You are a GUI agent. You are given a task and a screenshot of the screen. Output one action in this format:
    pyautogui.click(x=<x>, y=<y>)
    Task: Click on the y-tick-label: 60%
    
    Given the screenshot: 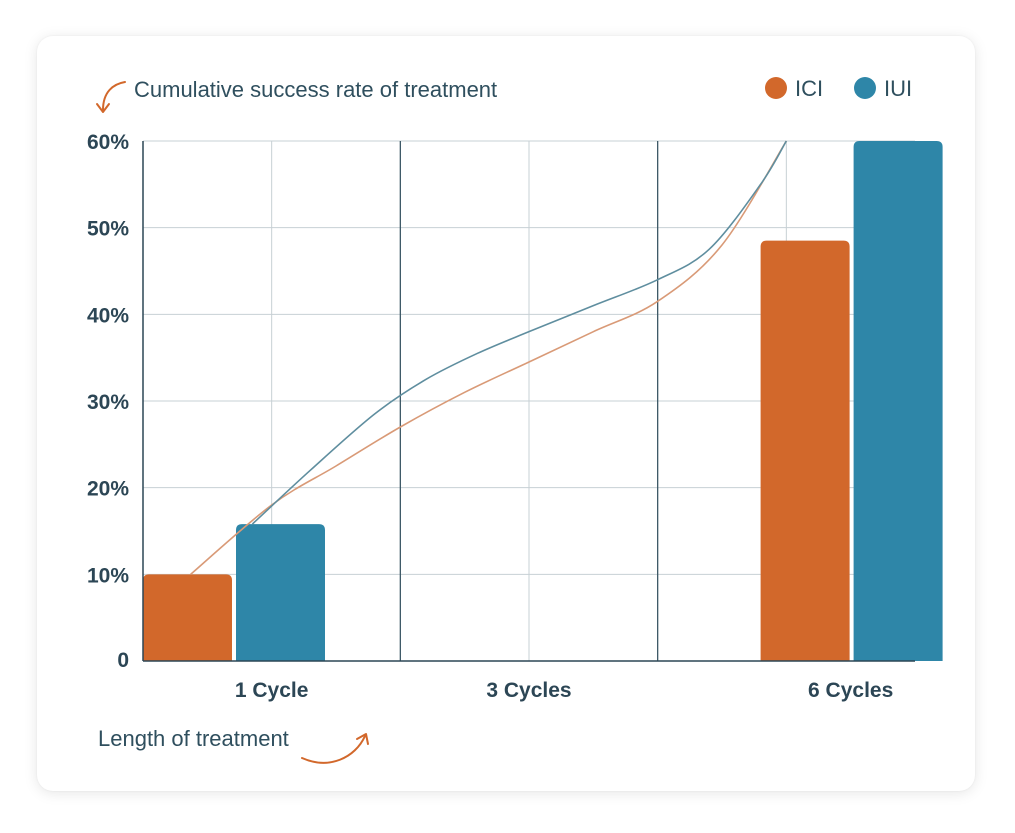 What is the action you would take?
    pyautogui.click(x=108, y=142)
    